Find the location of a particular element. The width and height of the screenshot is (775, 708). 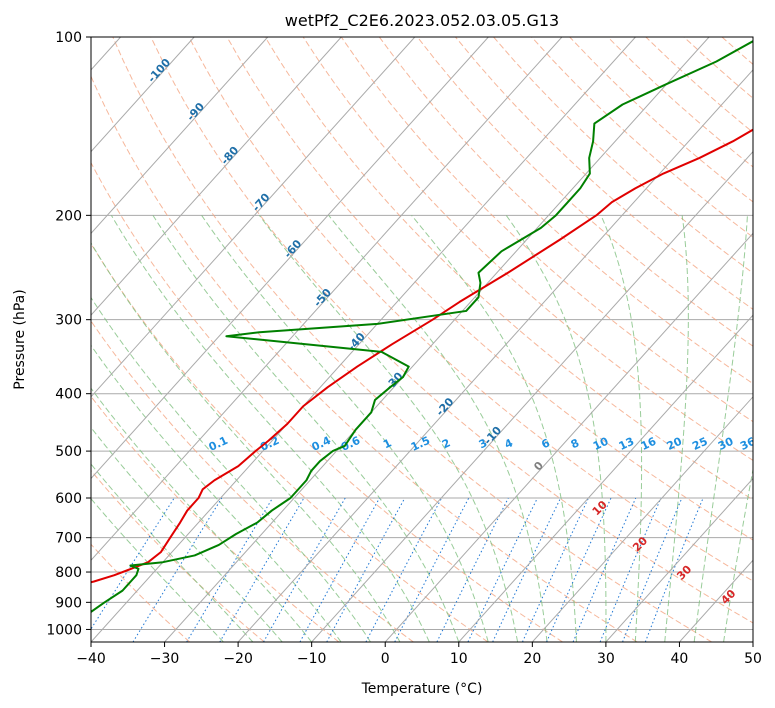

isotherm-label: -70 is located at coordinates (261, 203).